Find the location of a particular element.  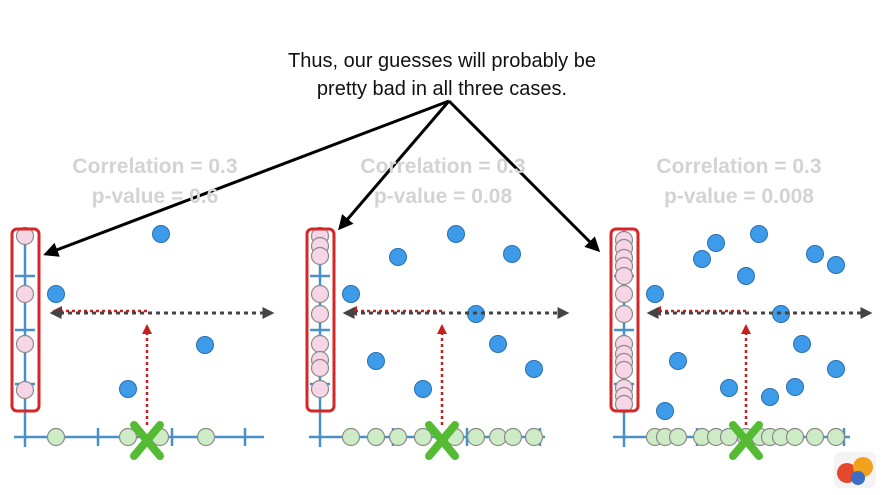

panel-1-y-highlight-box is located at coordinates (25, 320).